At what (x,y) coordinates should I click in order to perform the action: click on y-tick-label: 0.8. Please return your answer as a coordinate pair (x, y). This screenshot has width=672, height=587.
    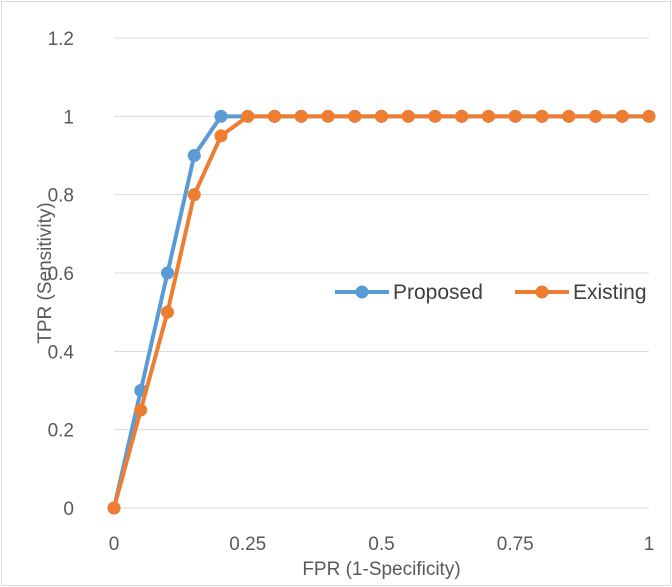
    Looking at the image, I should click on (61, 196).